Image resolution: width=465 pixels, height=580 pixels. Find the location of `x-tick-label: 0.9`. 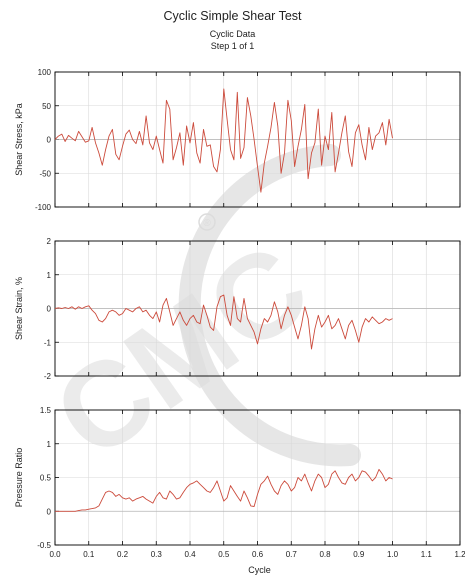

x-tick-label: 0.9 is located at coordinates (359, 554).